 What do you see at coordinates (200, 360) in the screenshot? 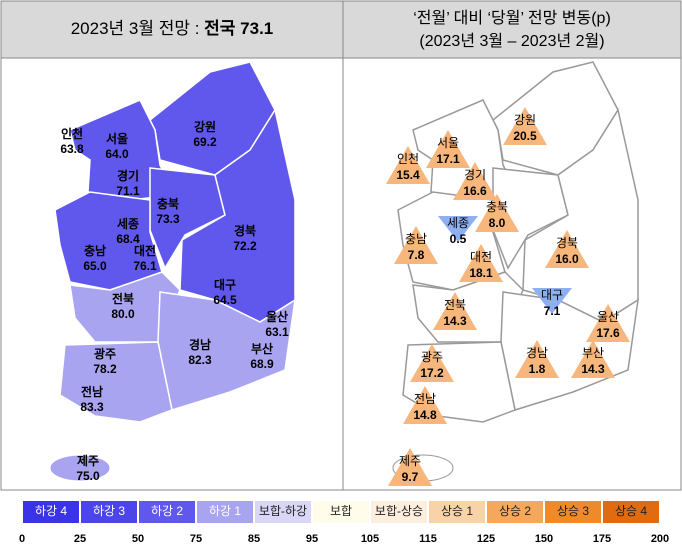
I see `region-value: 82.3` at bounding box center [200, 360].